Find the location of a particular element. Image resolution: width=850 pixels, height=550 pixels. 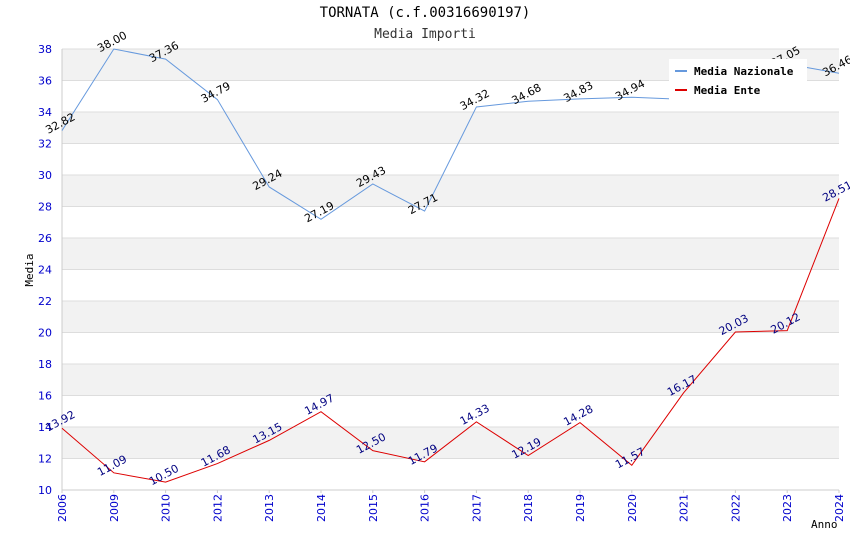

x-tick-label: 2020 is located at coordinates (632, 508).